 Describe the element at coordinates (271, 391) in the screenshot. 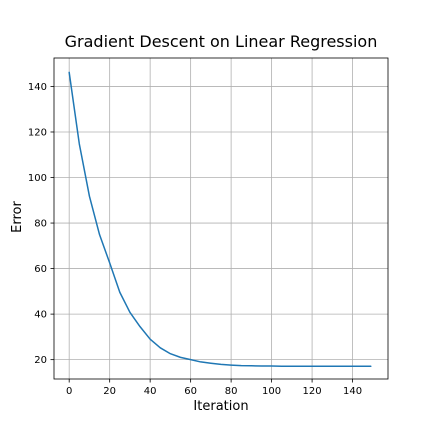

I see `x-tick-label: 100` at that location.